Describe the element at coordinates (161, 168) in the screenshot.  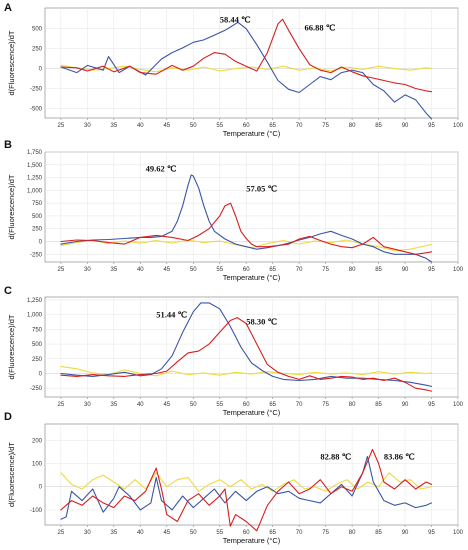
I see `peak-annotation: 49.62 ℃` at that location.